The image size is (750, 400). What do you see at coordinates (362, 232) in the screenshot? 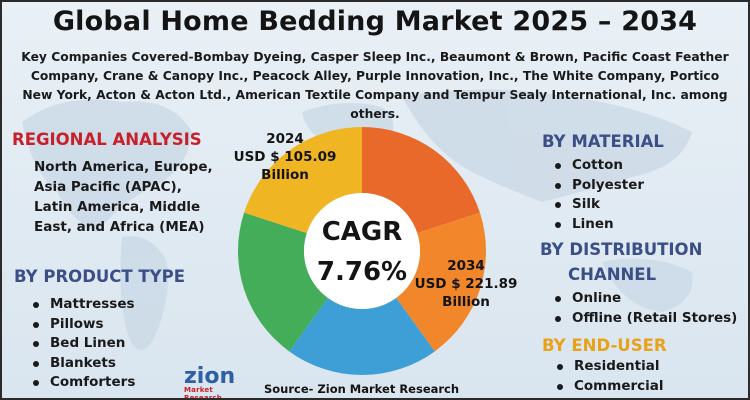
I see `cagr-label: CAGR` at bounding box center [362, 232].